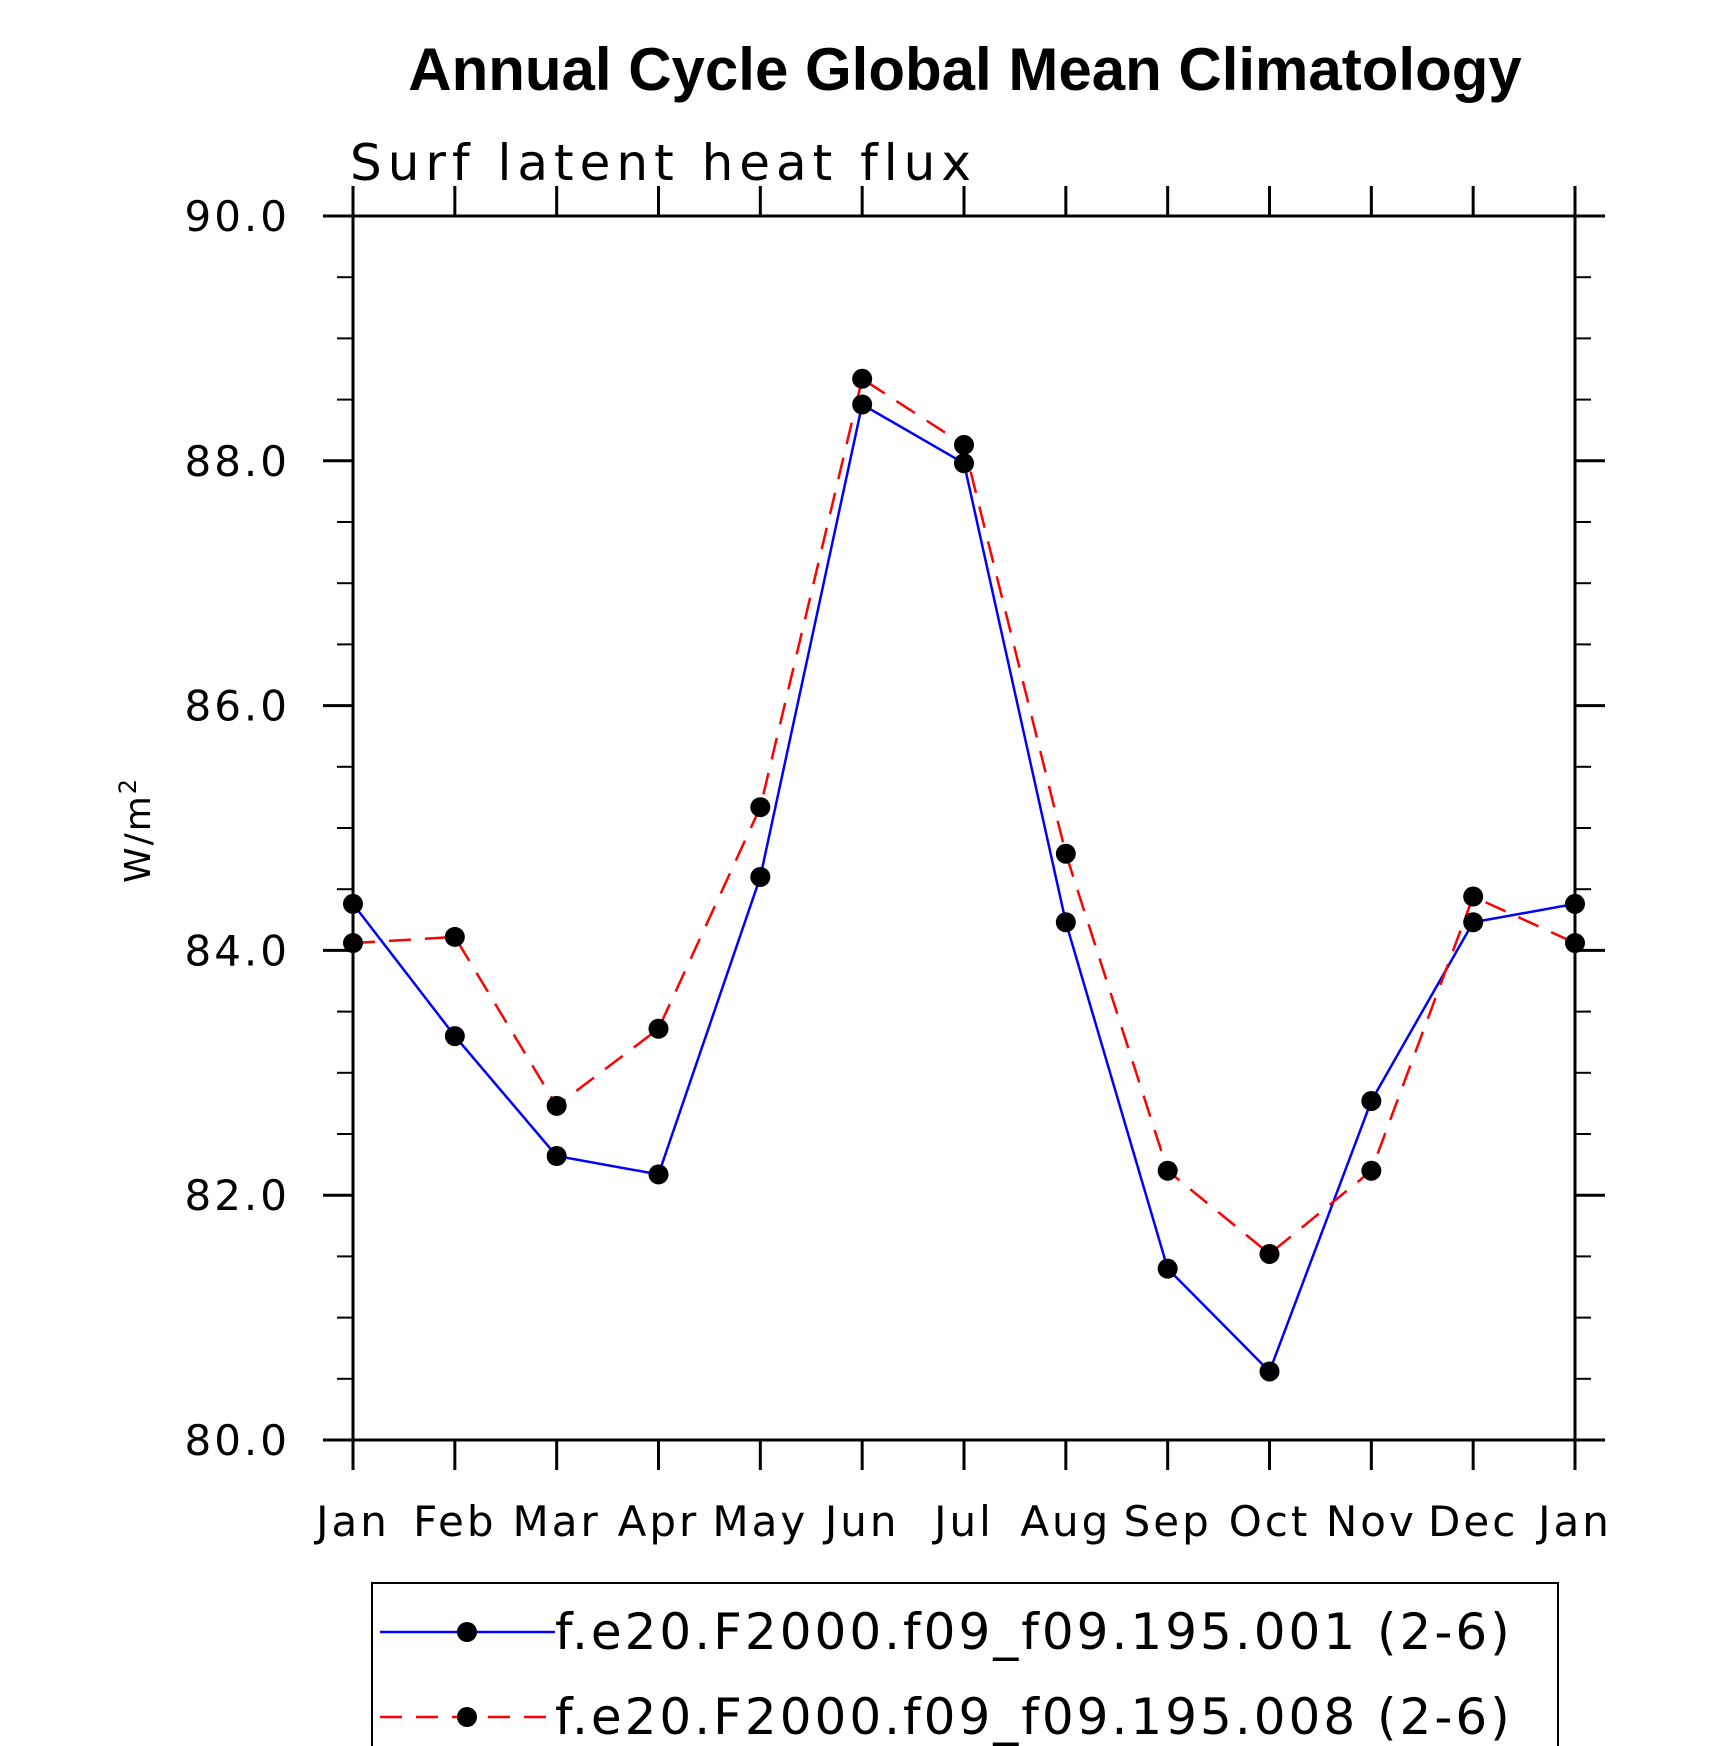 Image resolution: width=1710 pixels, height=1746 pixels. I want to click on x-tick-label: May, so click(760, 1521).